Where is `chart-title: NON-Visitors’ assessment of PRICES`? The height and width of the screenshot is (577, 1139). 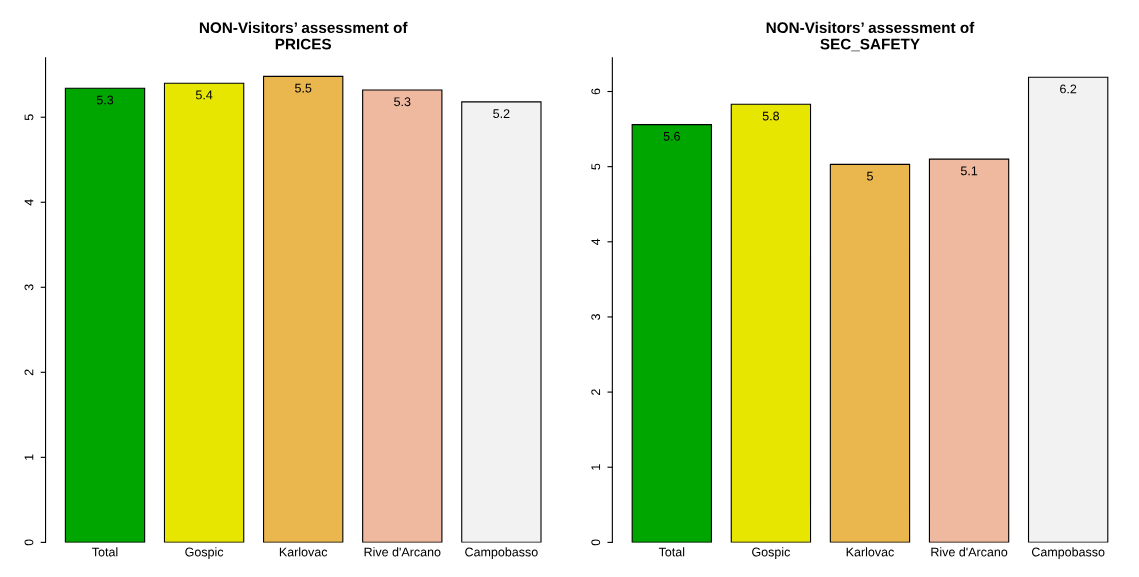
chart-title: NON-Visitors’ assessment of PRICES is located at coordinates (303, 35).